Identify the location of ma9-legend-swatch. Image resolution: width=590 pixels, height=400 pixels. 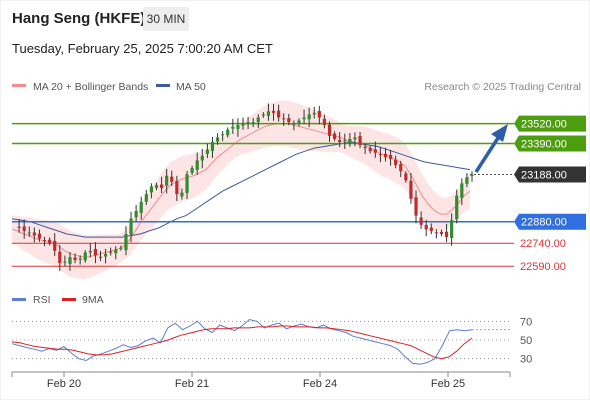
(69, 299).